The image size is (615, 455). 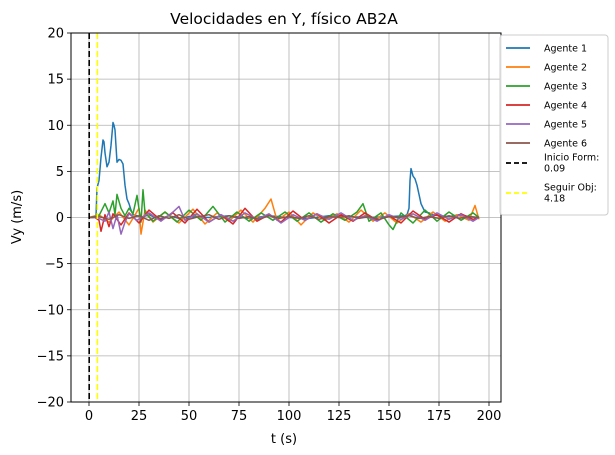 What do you see at coordinates (284, 19) in the screenshot?
I see `chart-title: Velocidades en Y, físico AB2A` at bounding box center [284, 19].